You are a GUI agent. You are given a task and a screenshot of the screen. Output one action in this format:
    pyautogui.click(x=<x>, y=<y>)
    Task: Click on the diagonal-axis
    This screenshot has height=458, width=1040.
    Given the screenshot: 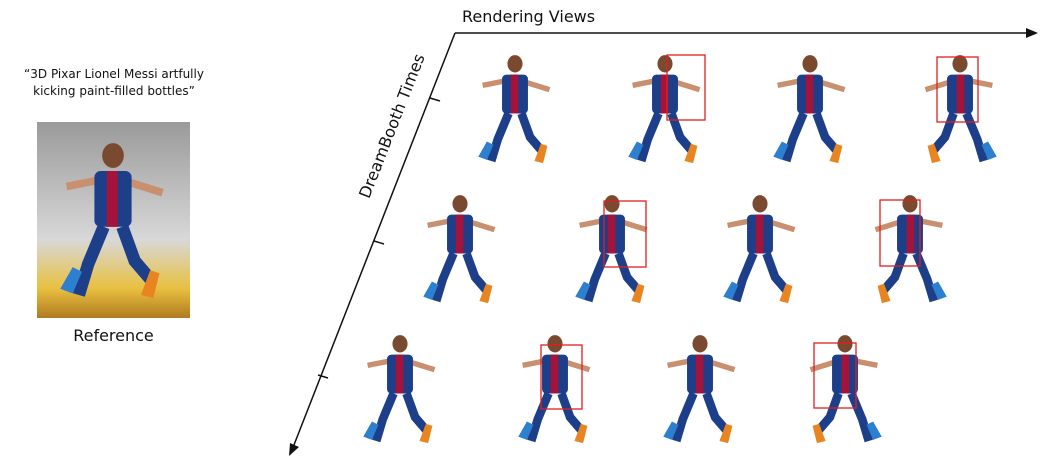 What is the action you would take?
    pyautogui.click(x=373, y=241)
    